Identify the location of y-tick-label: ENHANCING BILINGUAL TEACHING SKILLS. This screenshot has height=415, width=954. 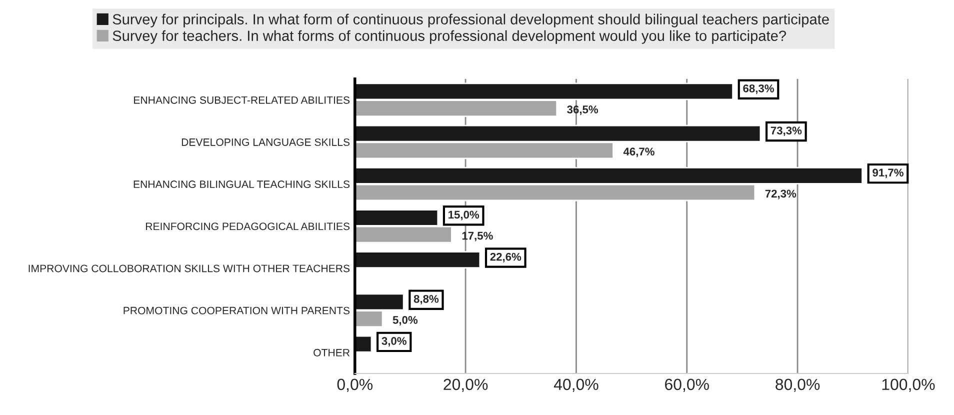
(242, 184).